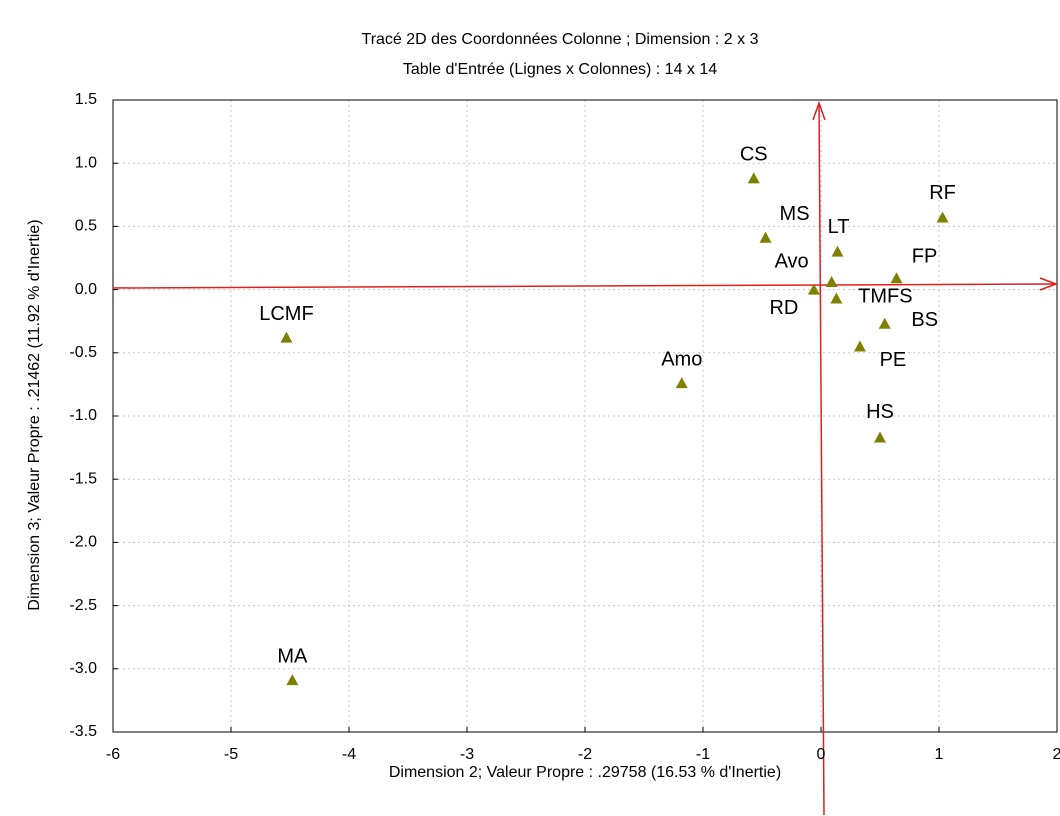 This screenshot has height=816, width=1060. Describe the element at coordinates (795, 214) in the screenshot. I see `point-label: MS` at that location.